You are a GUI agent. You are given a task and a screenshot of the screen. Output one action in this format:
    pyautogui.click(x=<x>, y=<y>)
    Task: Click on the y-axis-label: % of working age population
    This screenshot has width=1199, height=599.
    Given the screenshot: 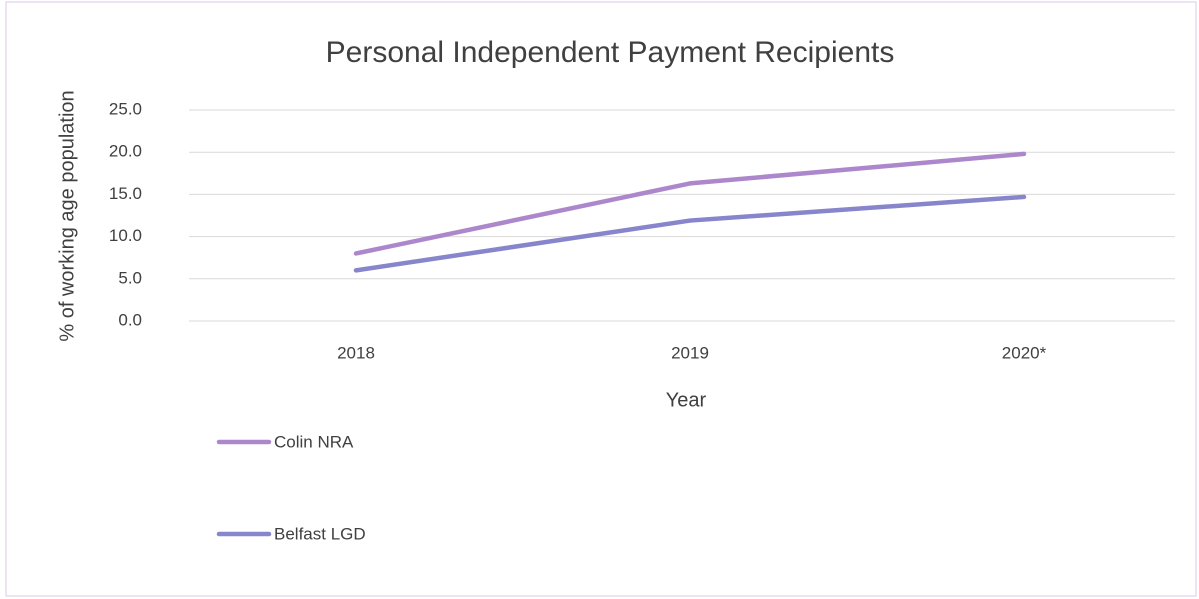 What is the action you would take?
    pyautogui.click(x=67, y=215)
    